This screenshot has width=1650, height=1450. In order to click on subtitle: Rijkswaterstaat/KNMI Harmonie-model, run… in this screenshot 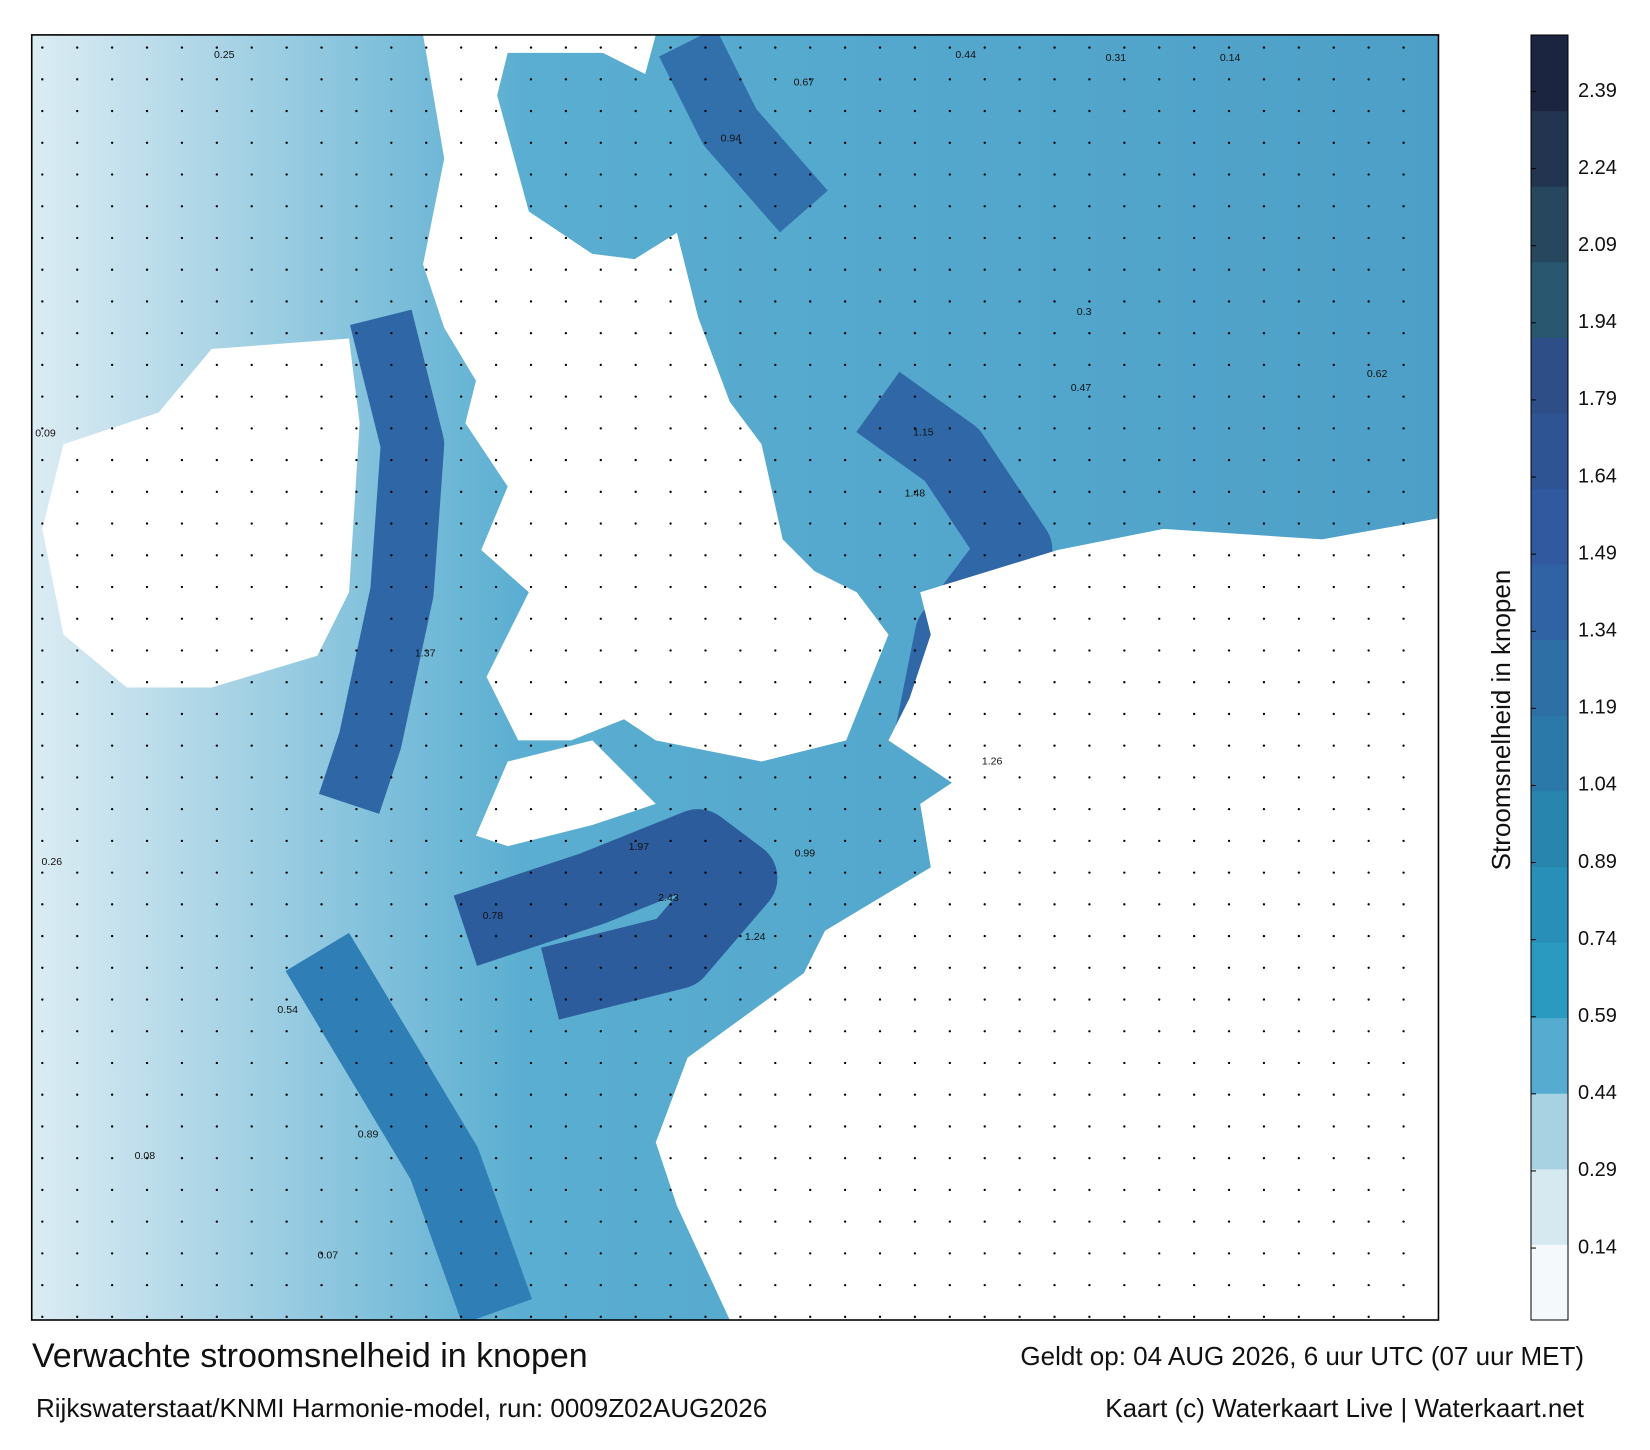, I will do `click(401, 1408)`.